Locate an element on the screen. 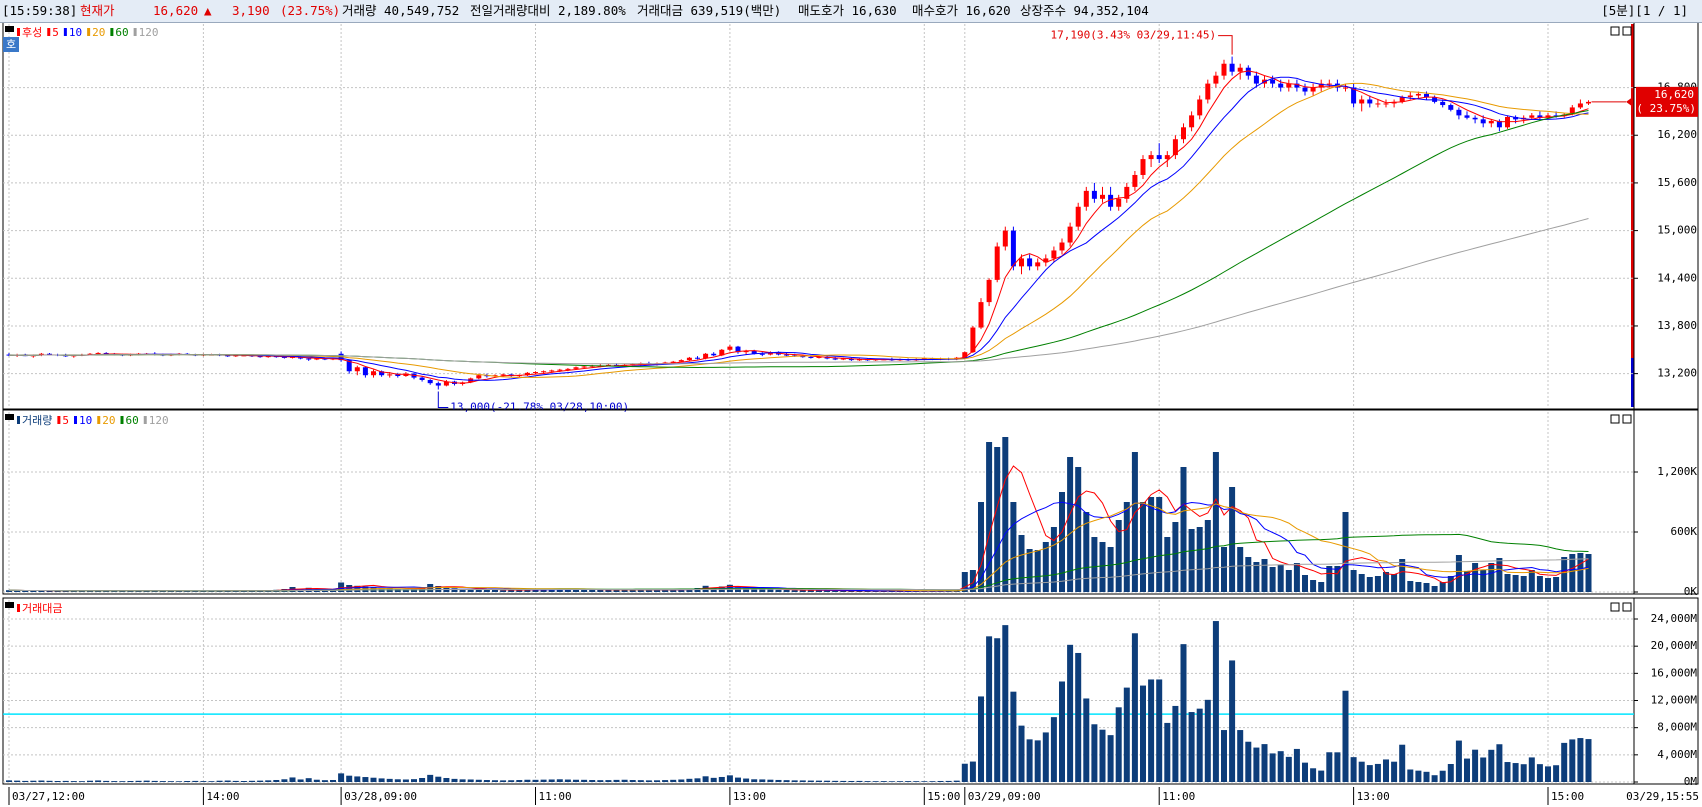 The image size is (1702, 807). legend-label: 거래대금 is located at coordinates (42, 608).